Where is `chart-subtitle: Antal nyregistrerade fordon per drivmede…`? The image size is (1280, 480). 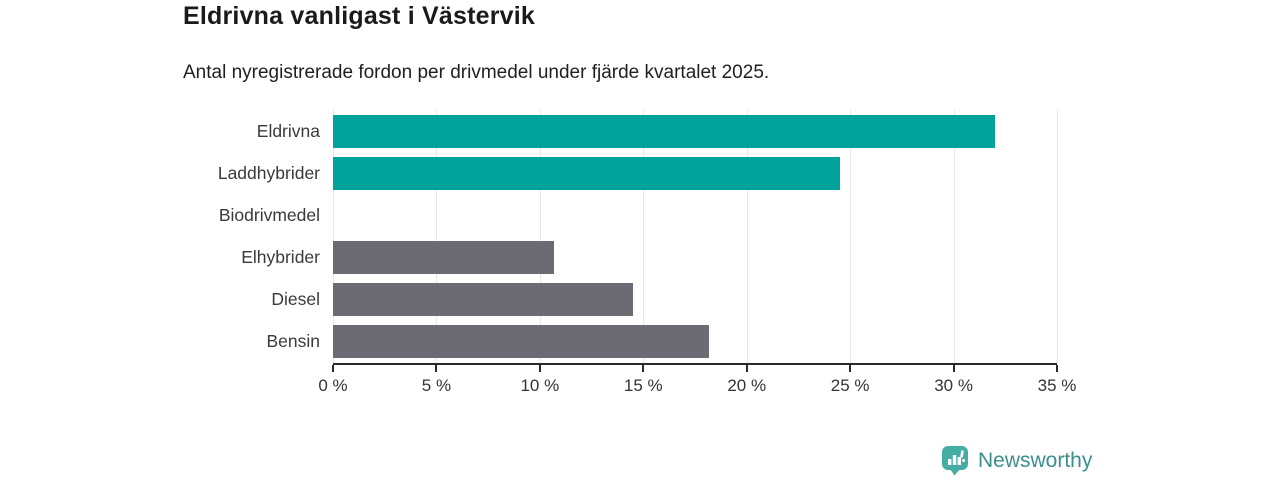 chart-subtitle: Antal nyregistrerade fordon per drivmede… is located at coordinates (476, 72).